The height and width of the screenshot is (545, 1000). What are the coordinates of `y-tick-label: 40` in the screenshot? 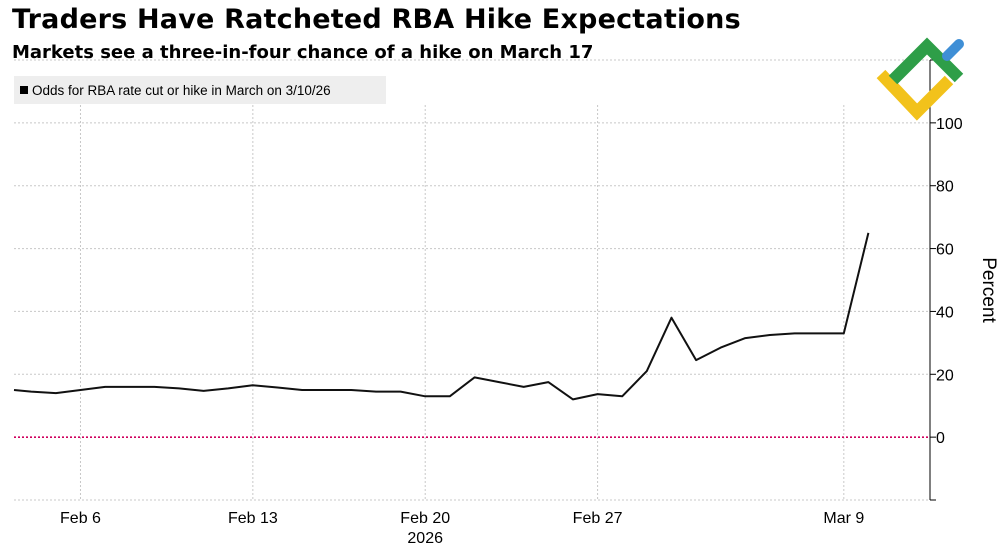 It's located at (945, 312).